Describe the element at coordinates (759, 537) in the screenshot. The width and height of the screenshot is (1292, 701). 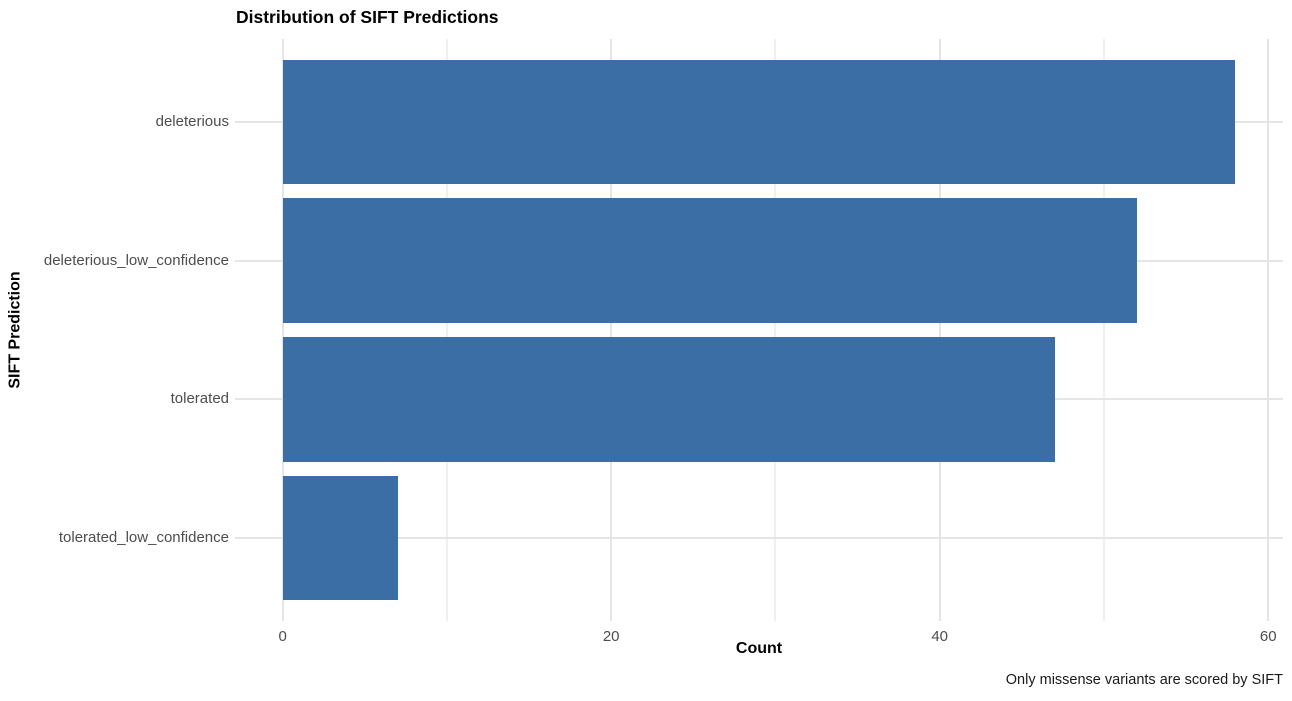
I see `gridline-y-major` at that location.